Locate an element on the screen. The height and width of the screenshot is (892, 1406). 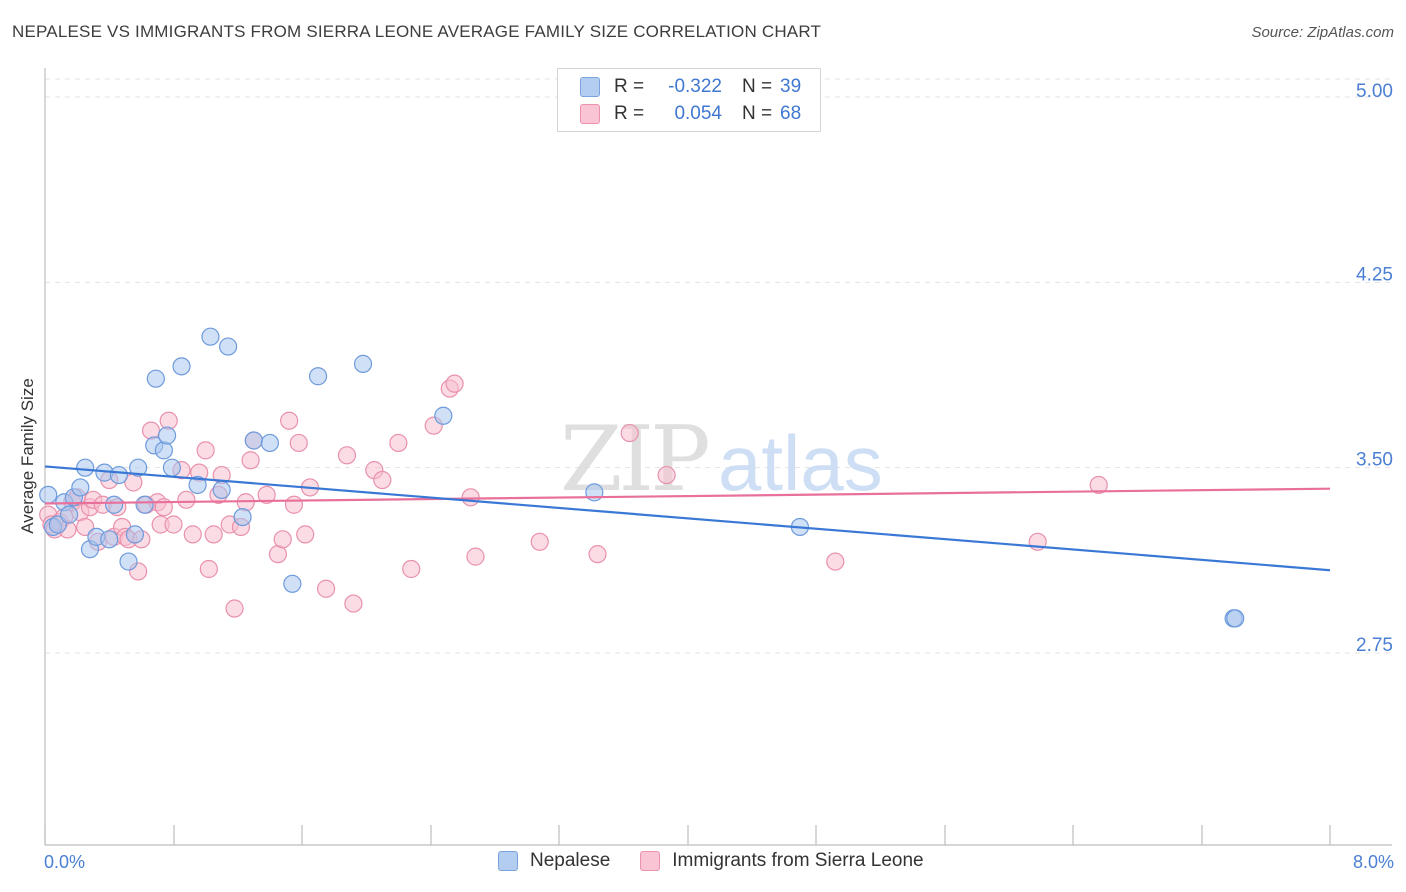
n-value: 39 is located at coordinates (791, 86).